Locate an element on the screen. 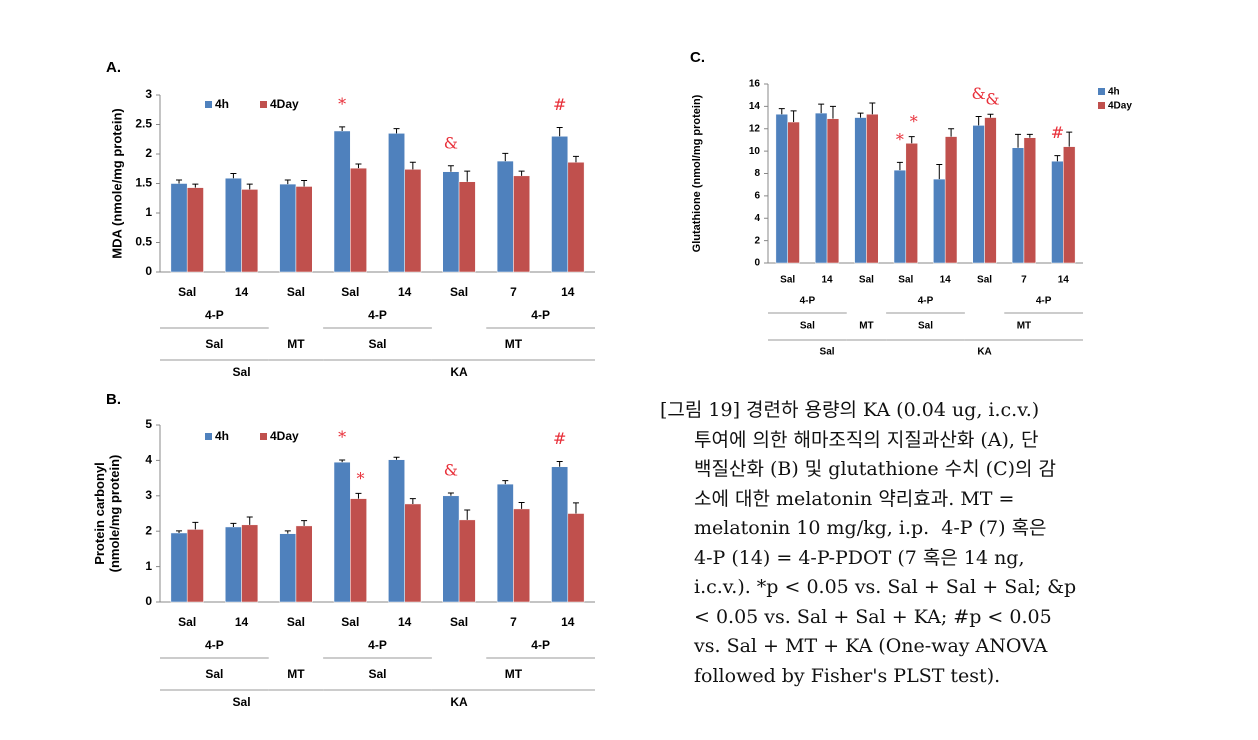 The height and width of the screenshot is (740, 1258). legend-label: 4h is located at coordinates (222, 436).